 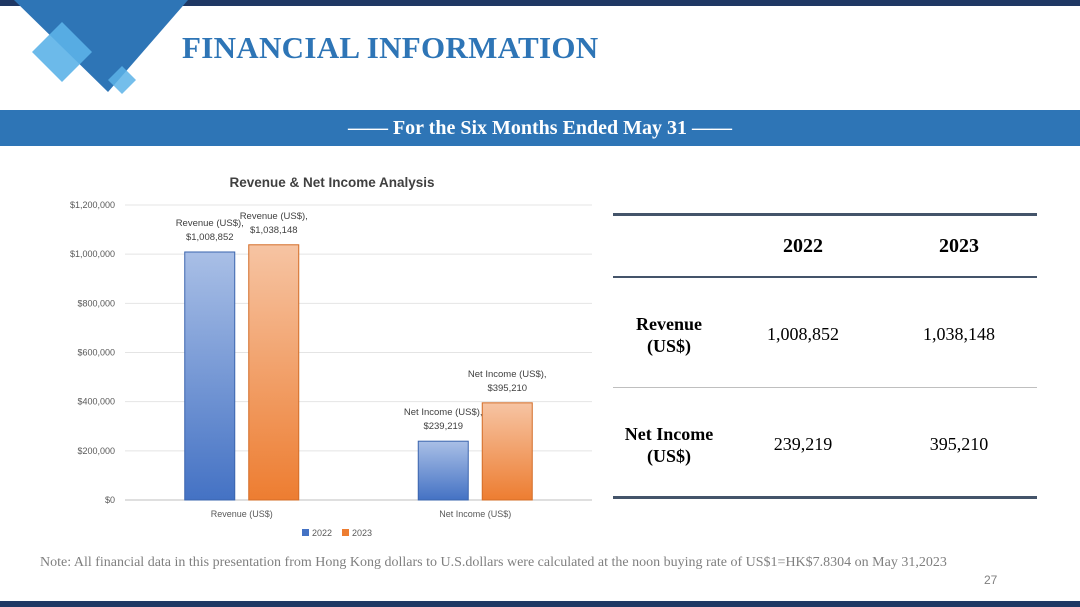 I want to click on table-row-label-revenue: Revenue (US$), so click(x=669, y=335).